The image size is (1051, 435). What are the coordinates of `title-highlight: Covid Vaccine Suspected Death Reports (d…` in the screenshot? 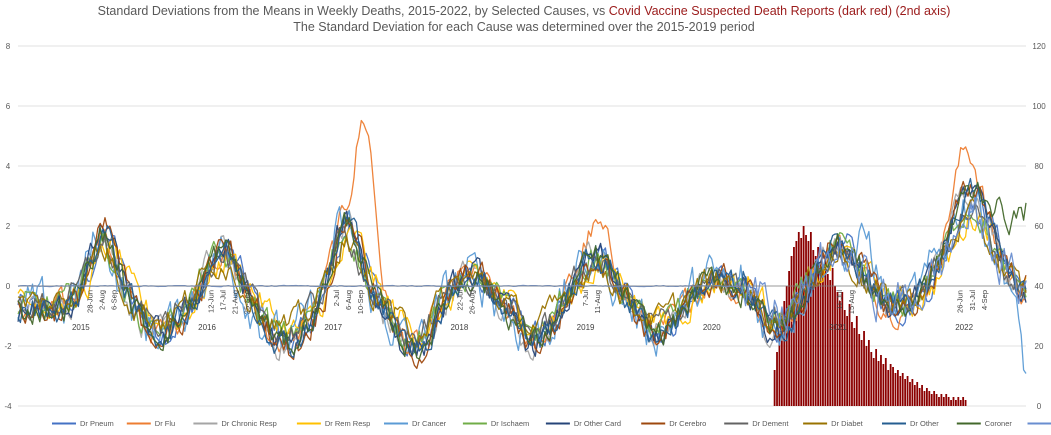 It's located at (780, 11).